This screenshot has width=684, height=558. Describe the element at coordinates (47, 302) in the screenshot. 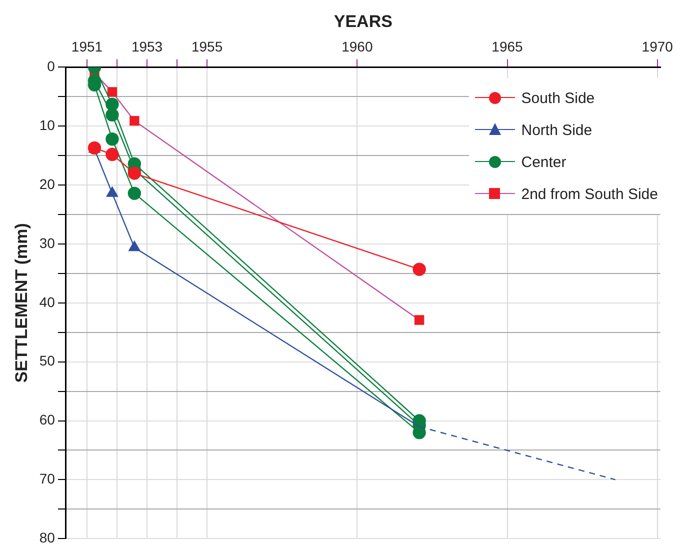

I see `y-tick-label: 40` at that location.